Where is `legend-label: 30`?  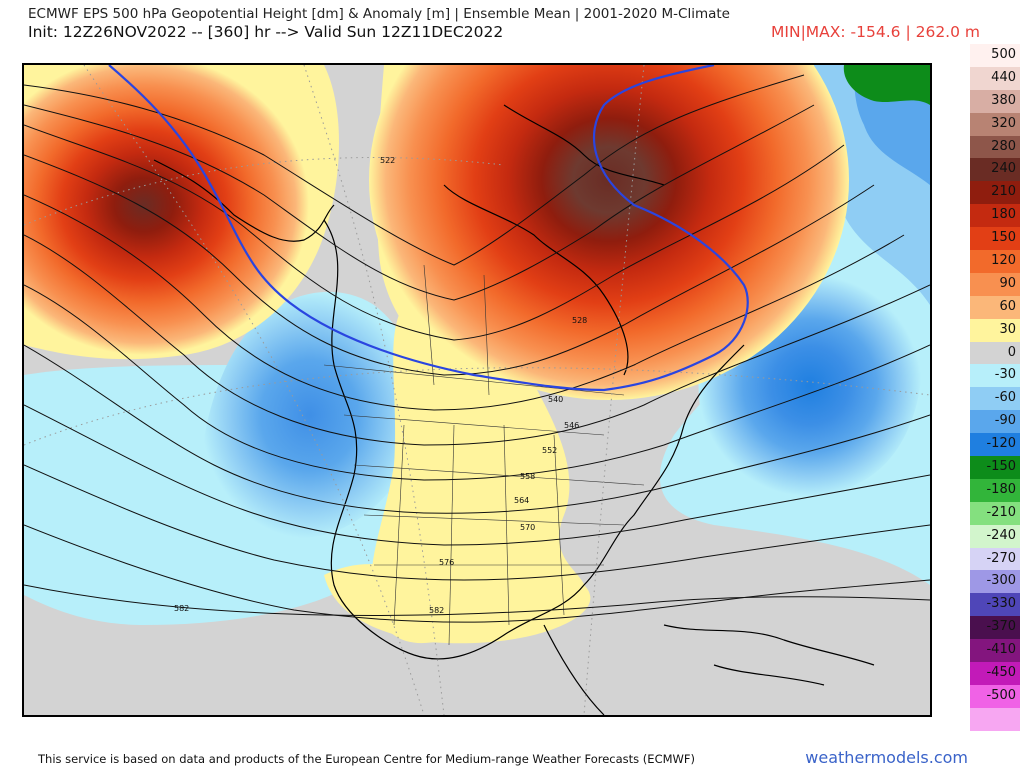 legend-label: 30 is located at coordinates (1007, 329).